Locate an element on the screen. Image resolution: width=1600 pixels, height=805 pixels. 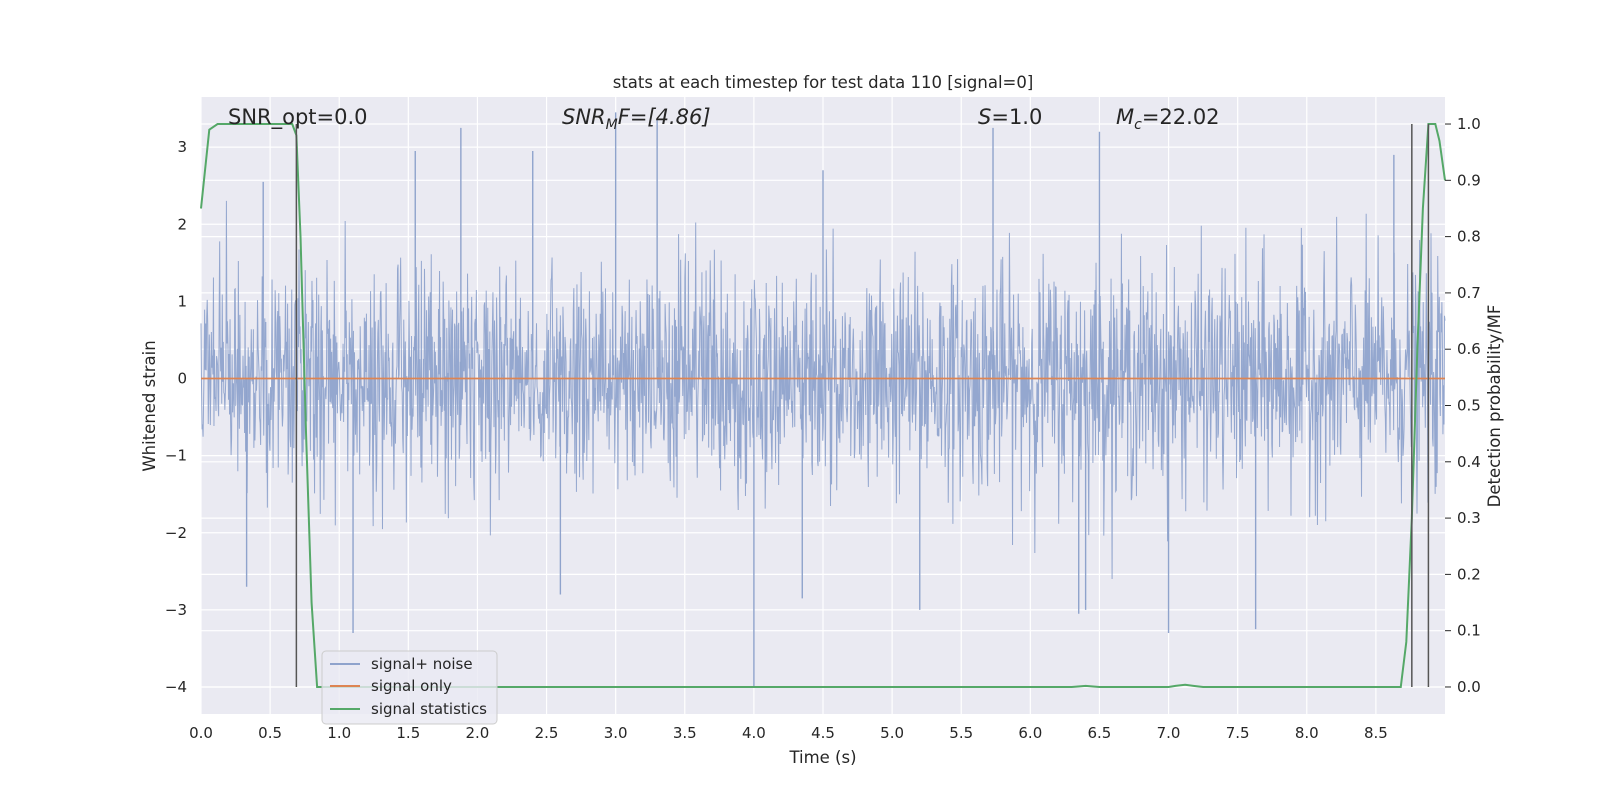
y2-tick-label: 0.3 is located at coordinates (1469, 518).